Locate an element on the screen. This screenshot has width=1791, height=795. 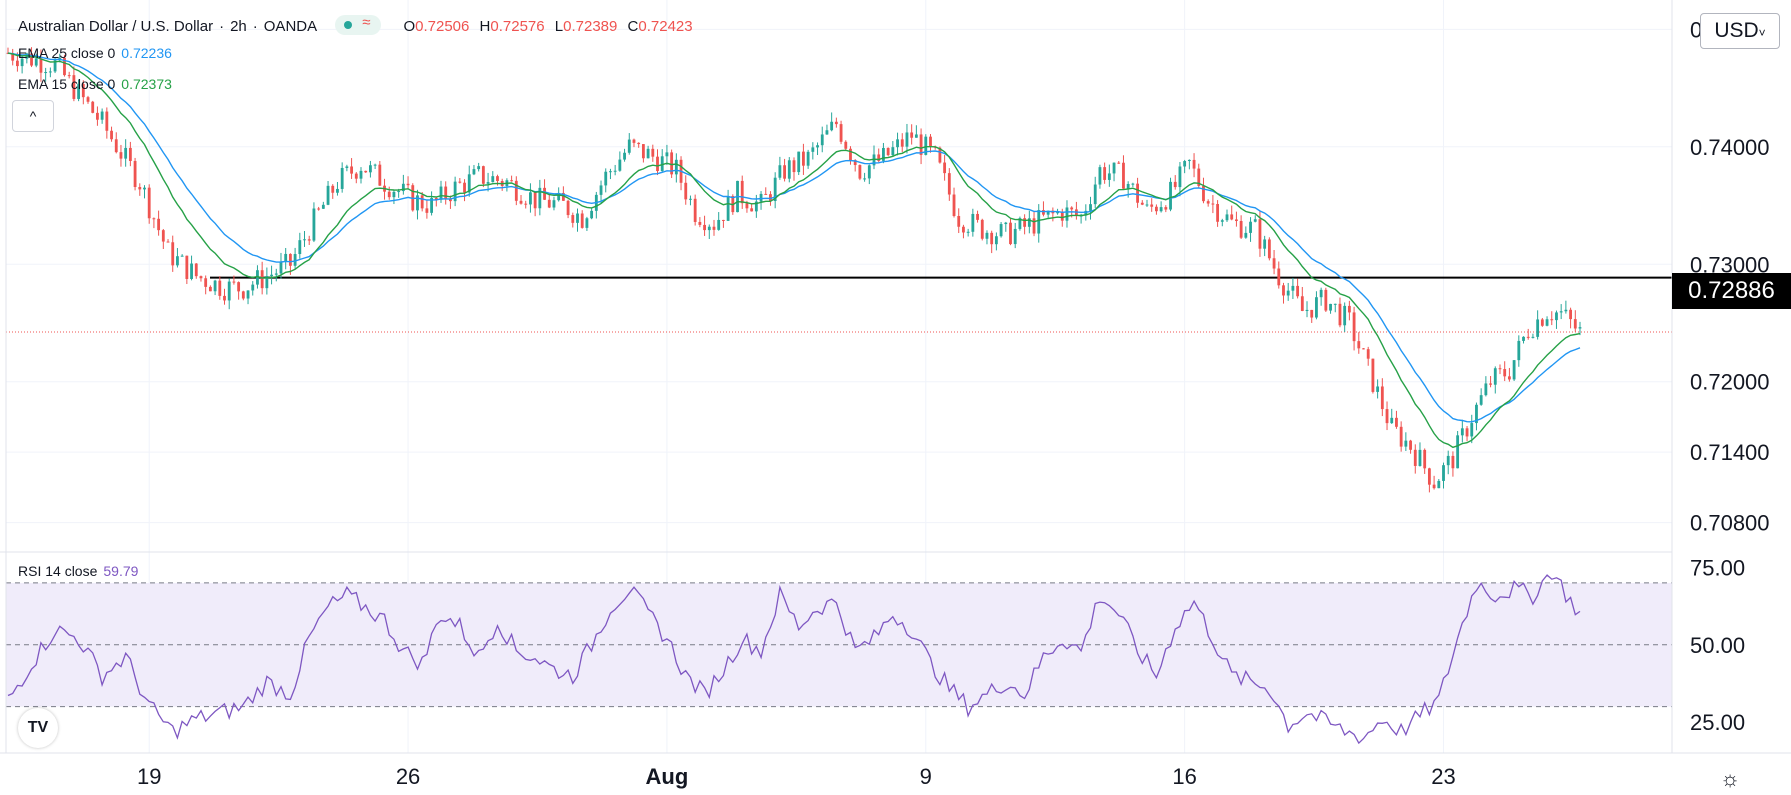
ema15-legend: EMA 15 close 0 0.72373 is located at coordinates (98, 84).